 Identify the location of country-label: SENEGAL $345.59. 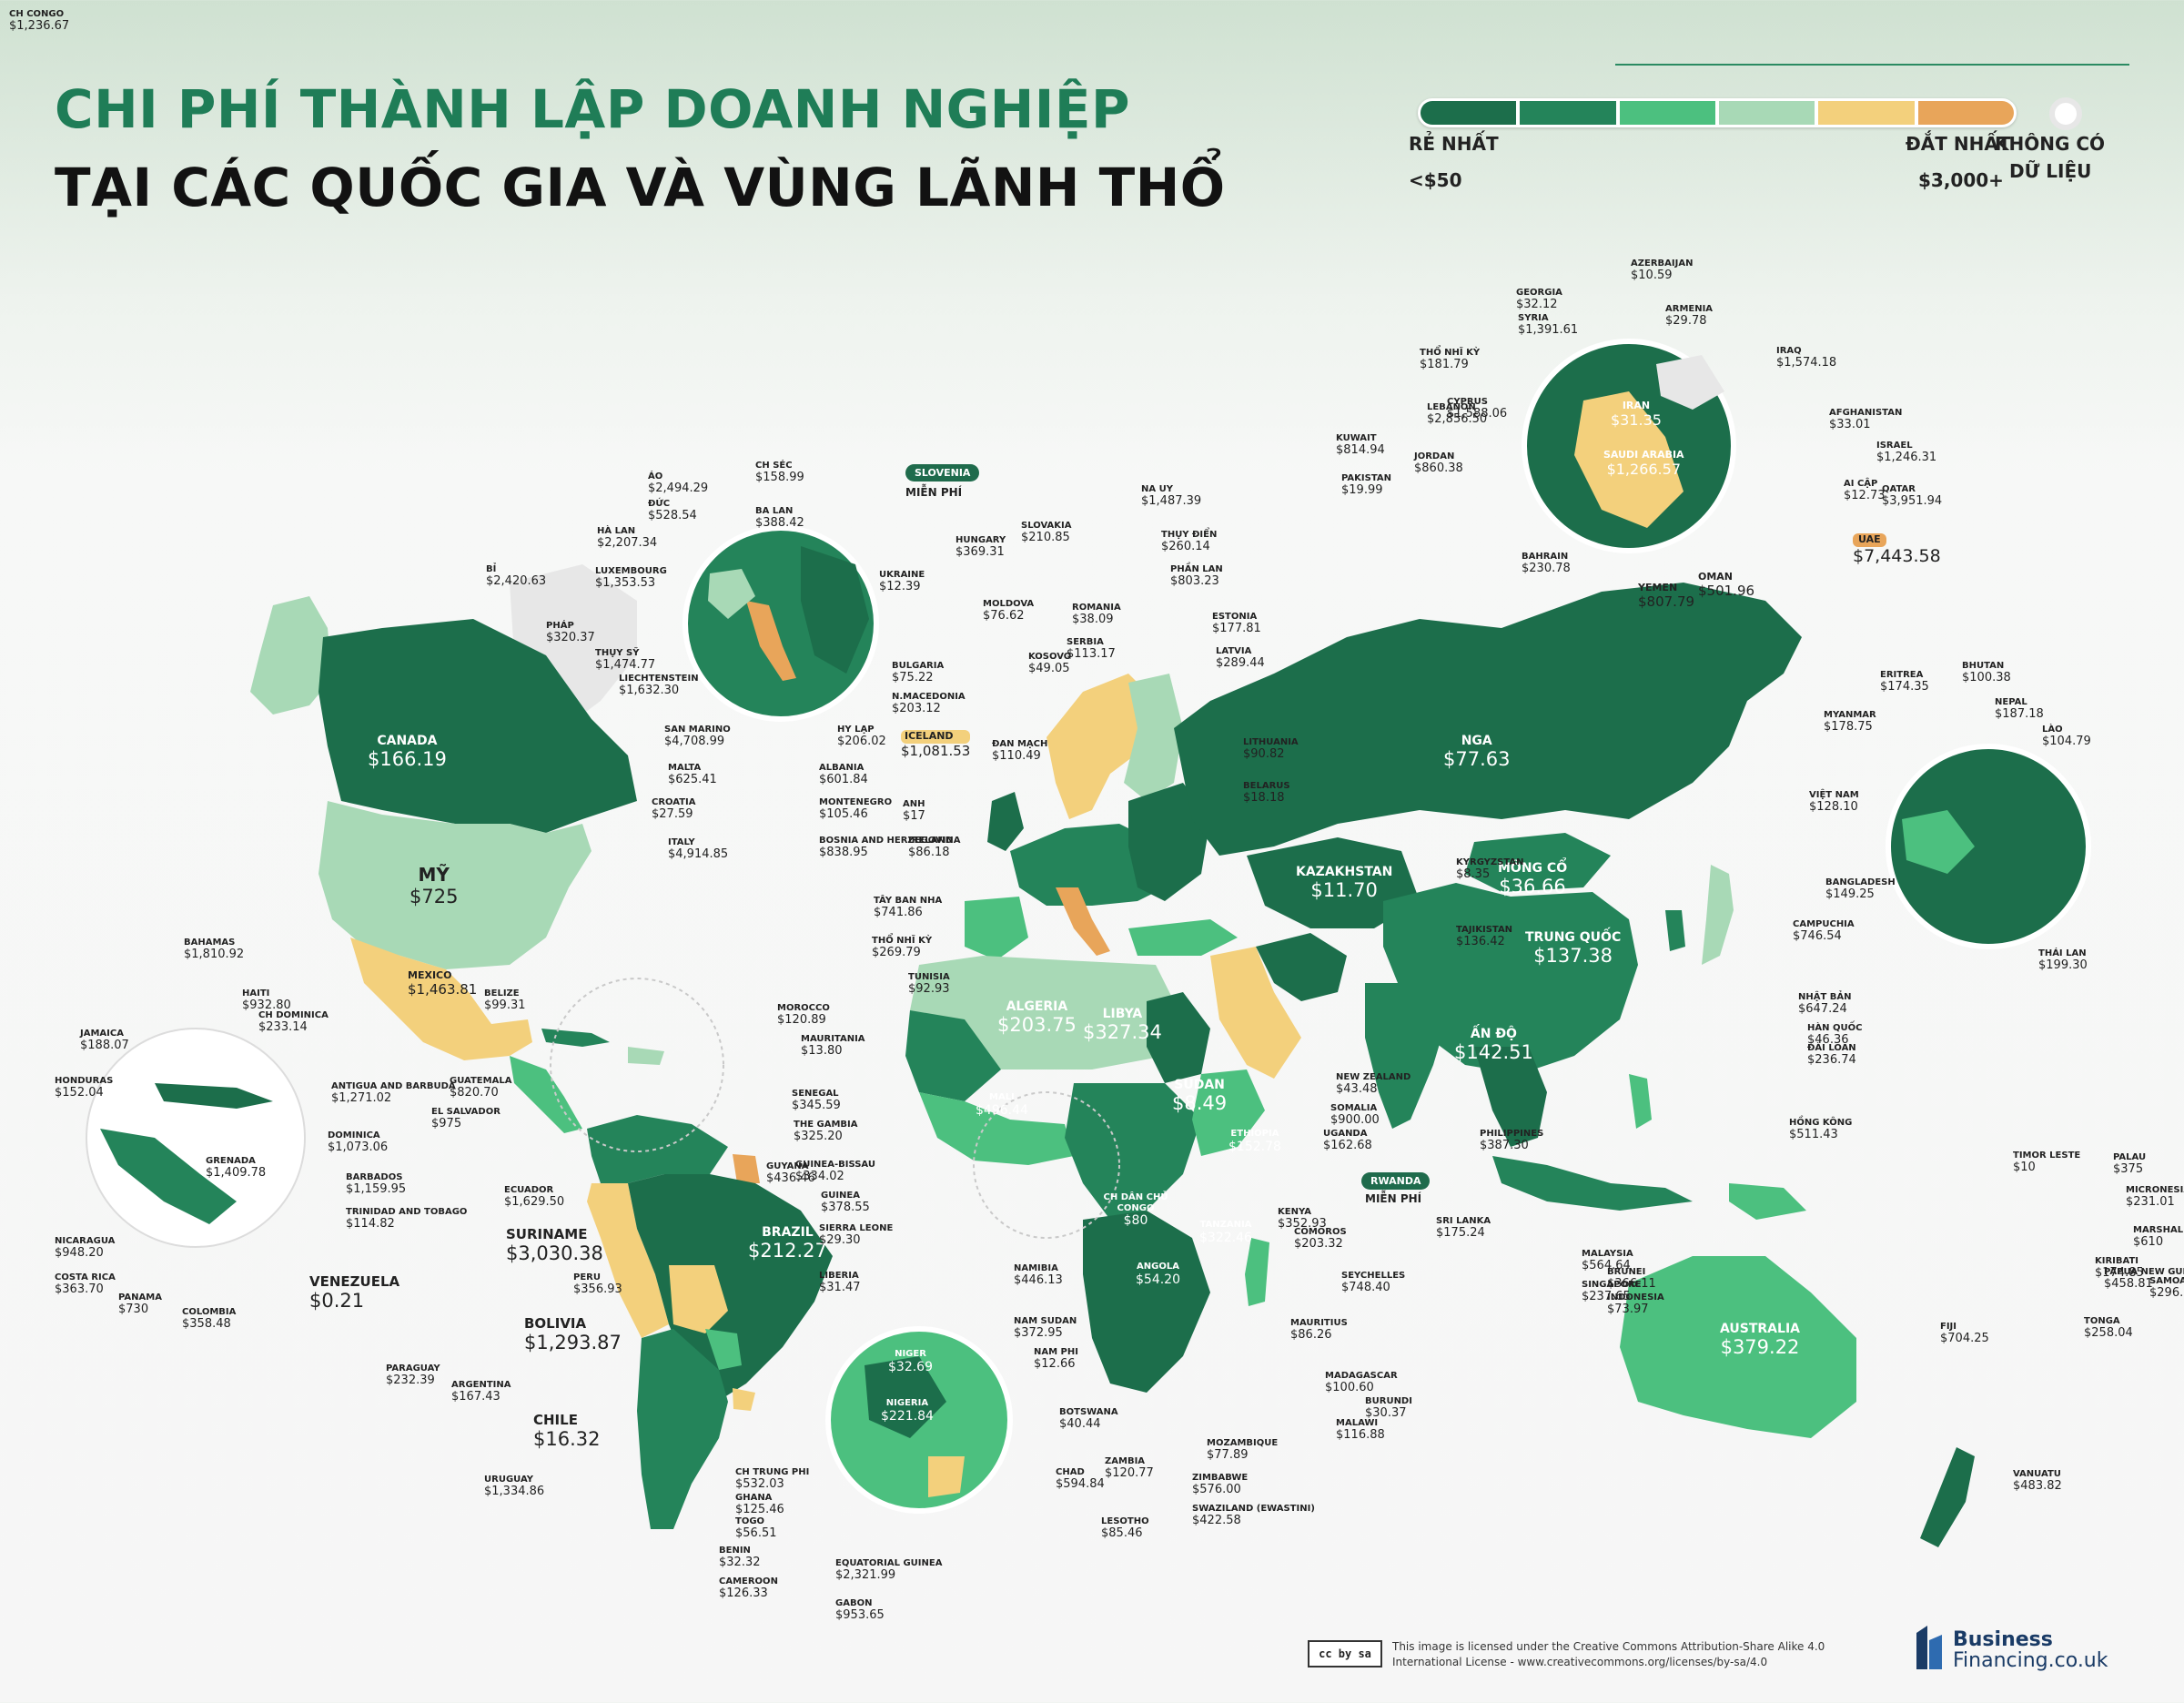
(817, 1100).